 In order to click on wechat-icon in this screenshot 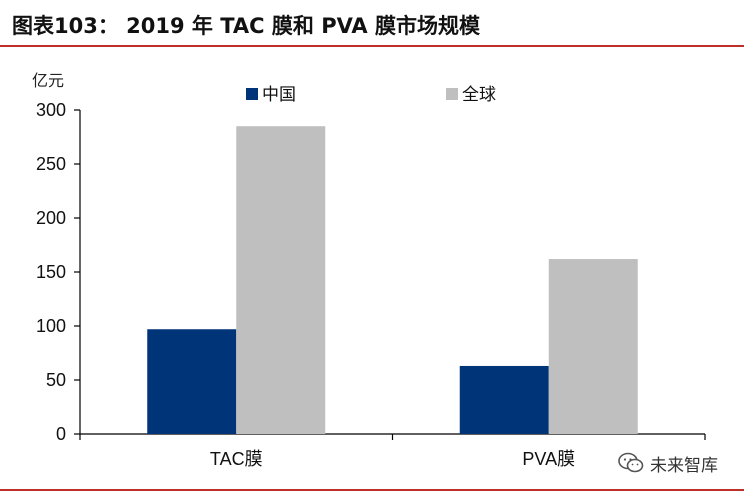, I will do `click(631, 462)`.